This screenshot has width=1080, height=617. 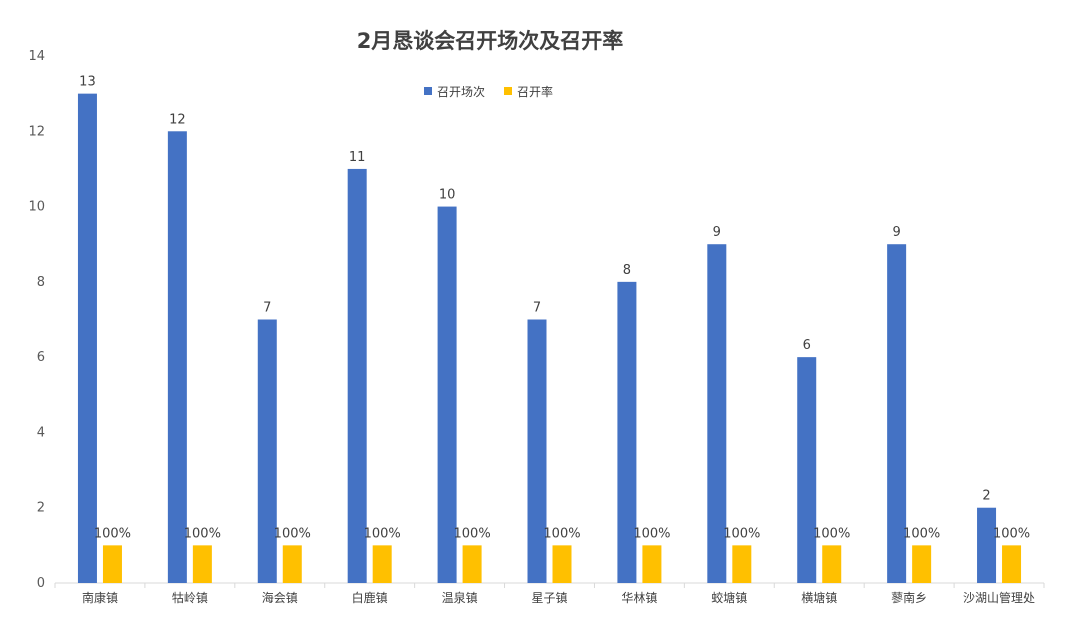 What do you see at coordinates (41, 583) in the screenshot?
I see `y-tick-label: 0` at bounding box center [41, 583].